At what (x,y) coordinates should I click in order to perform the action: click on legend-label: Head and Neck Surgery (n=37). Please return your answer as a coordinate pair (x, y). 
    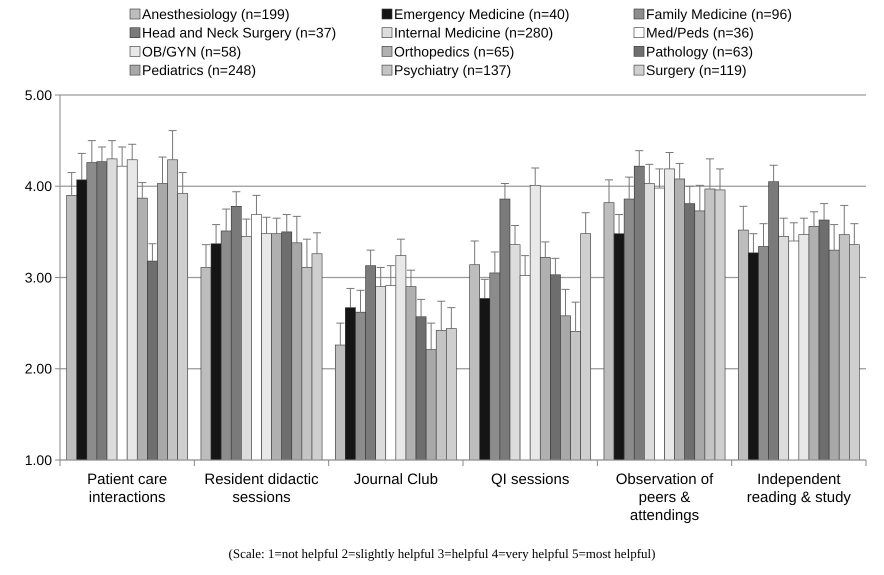
    Looking at the image, I should click on (239, 32).